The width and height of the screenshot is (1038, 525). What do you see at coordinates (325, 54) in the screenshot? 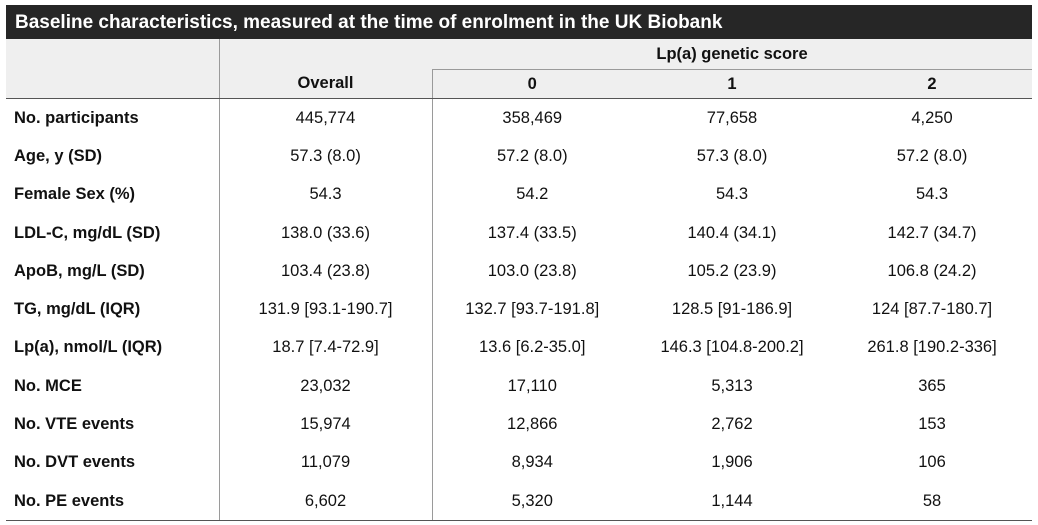
I see `header-blank-overall` at bounding box center [325, 54].